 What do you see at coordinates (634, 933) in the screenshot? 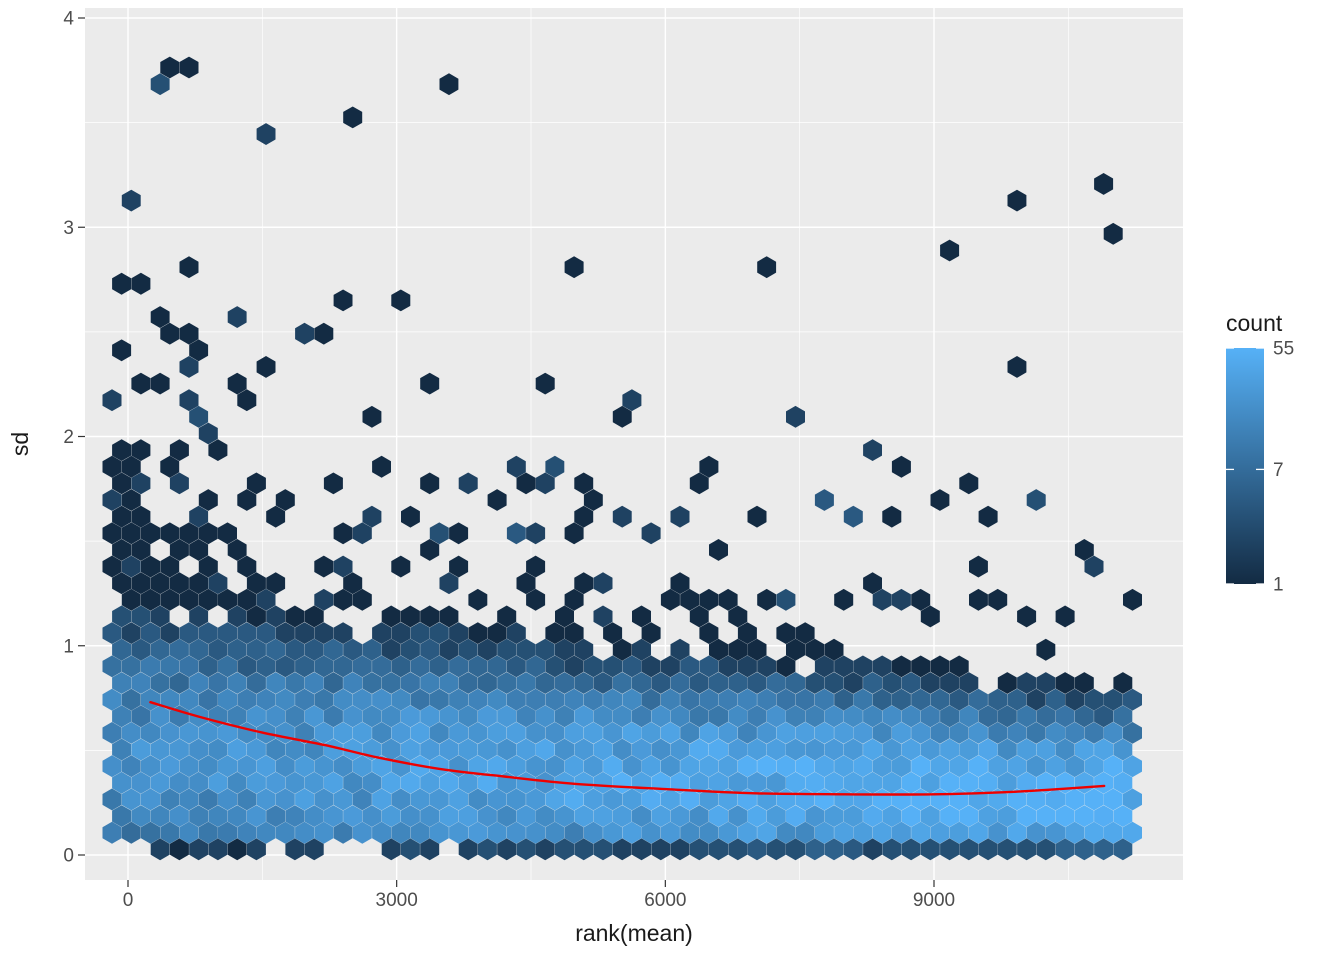
I see `x-axis-title: rank(mean)` at bounding box center [634, 933].